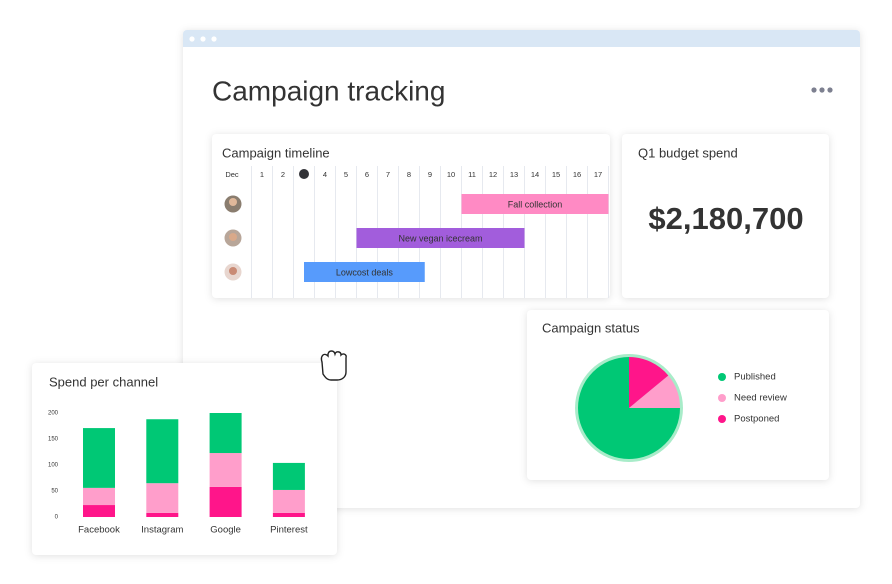 The image size is (892, 584). What do you see at coordinates (53, 466) in the screenshot?
I see `y-tick-label: 100` at bounding box center [53, 466].